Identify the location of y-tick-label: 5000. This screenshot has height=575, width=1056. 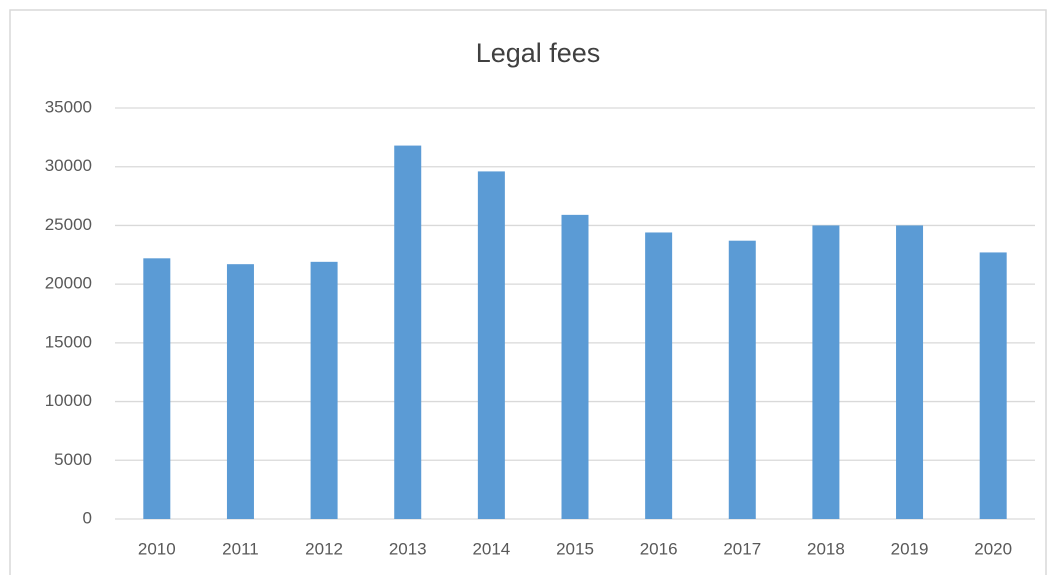
(73, 459).